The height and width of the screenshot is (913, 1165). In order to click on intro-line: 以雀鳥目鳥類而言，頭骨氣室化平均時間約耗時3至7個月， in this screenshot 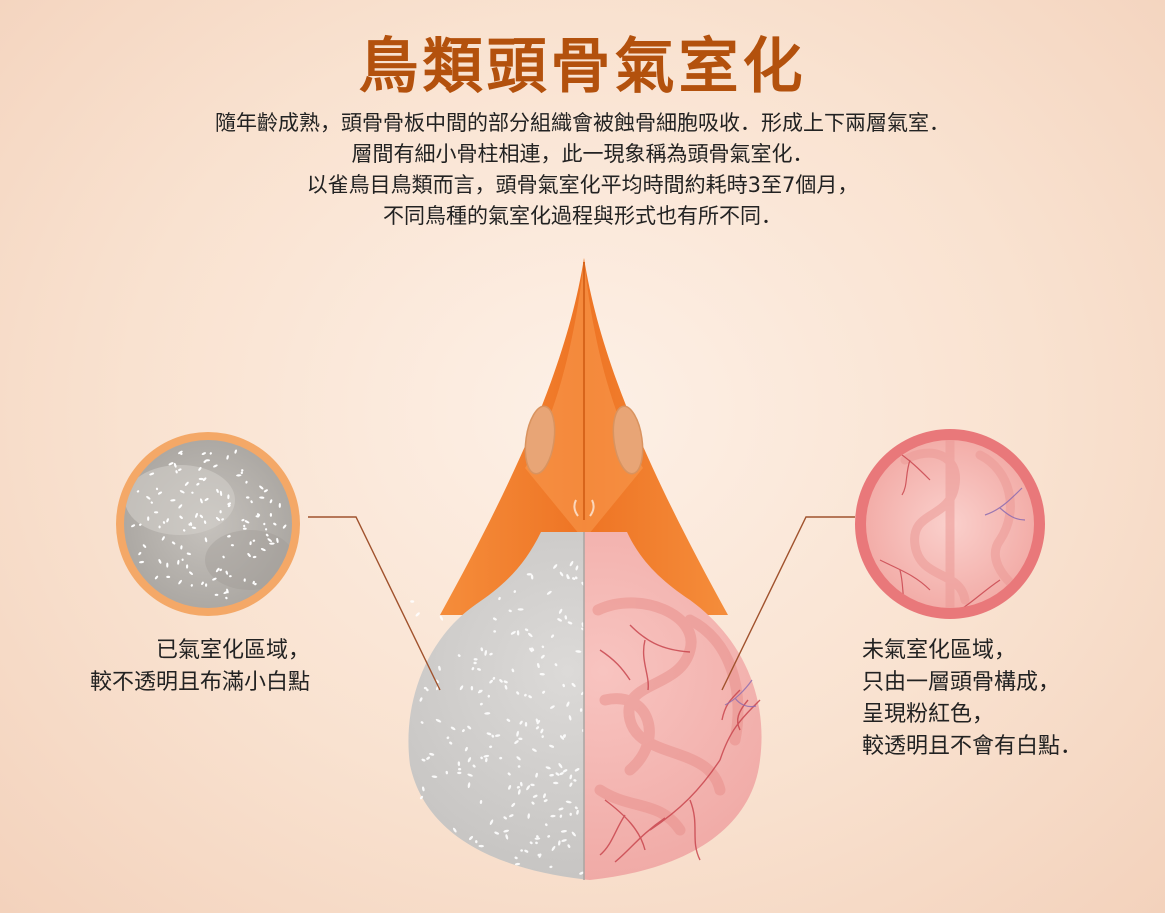, I will do `click(582, 185)`.